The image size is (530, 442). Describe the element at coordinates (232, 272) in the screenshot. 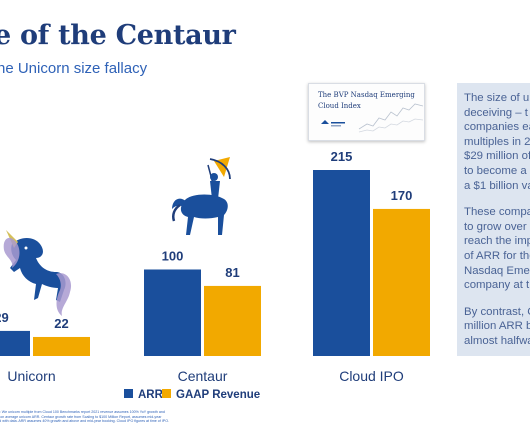

I see `data-label: 81` at that location.